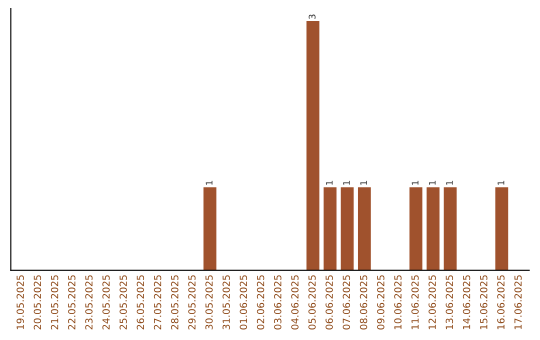  I want to click on x-tick-label: 12.06.2025, so click(432, 302).